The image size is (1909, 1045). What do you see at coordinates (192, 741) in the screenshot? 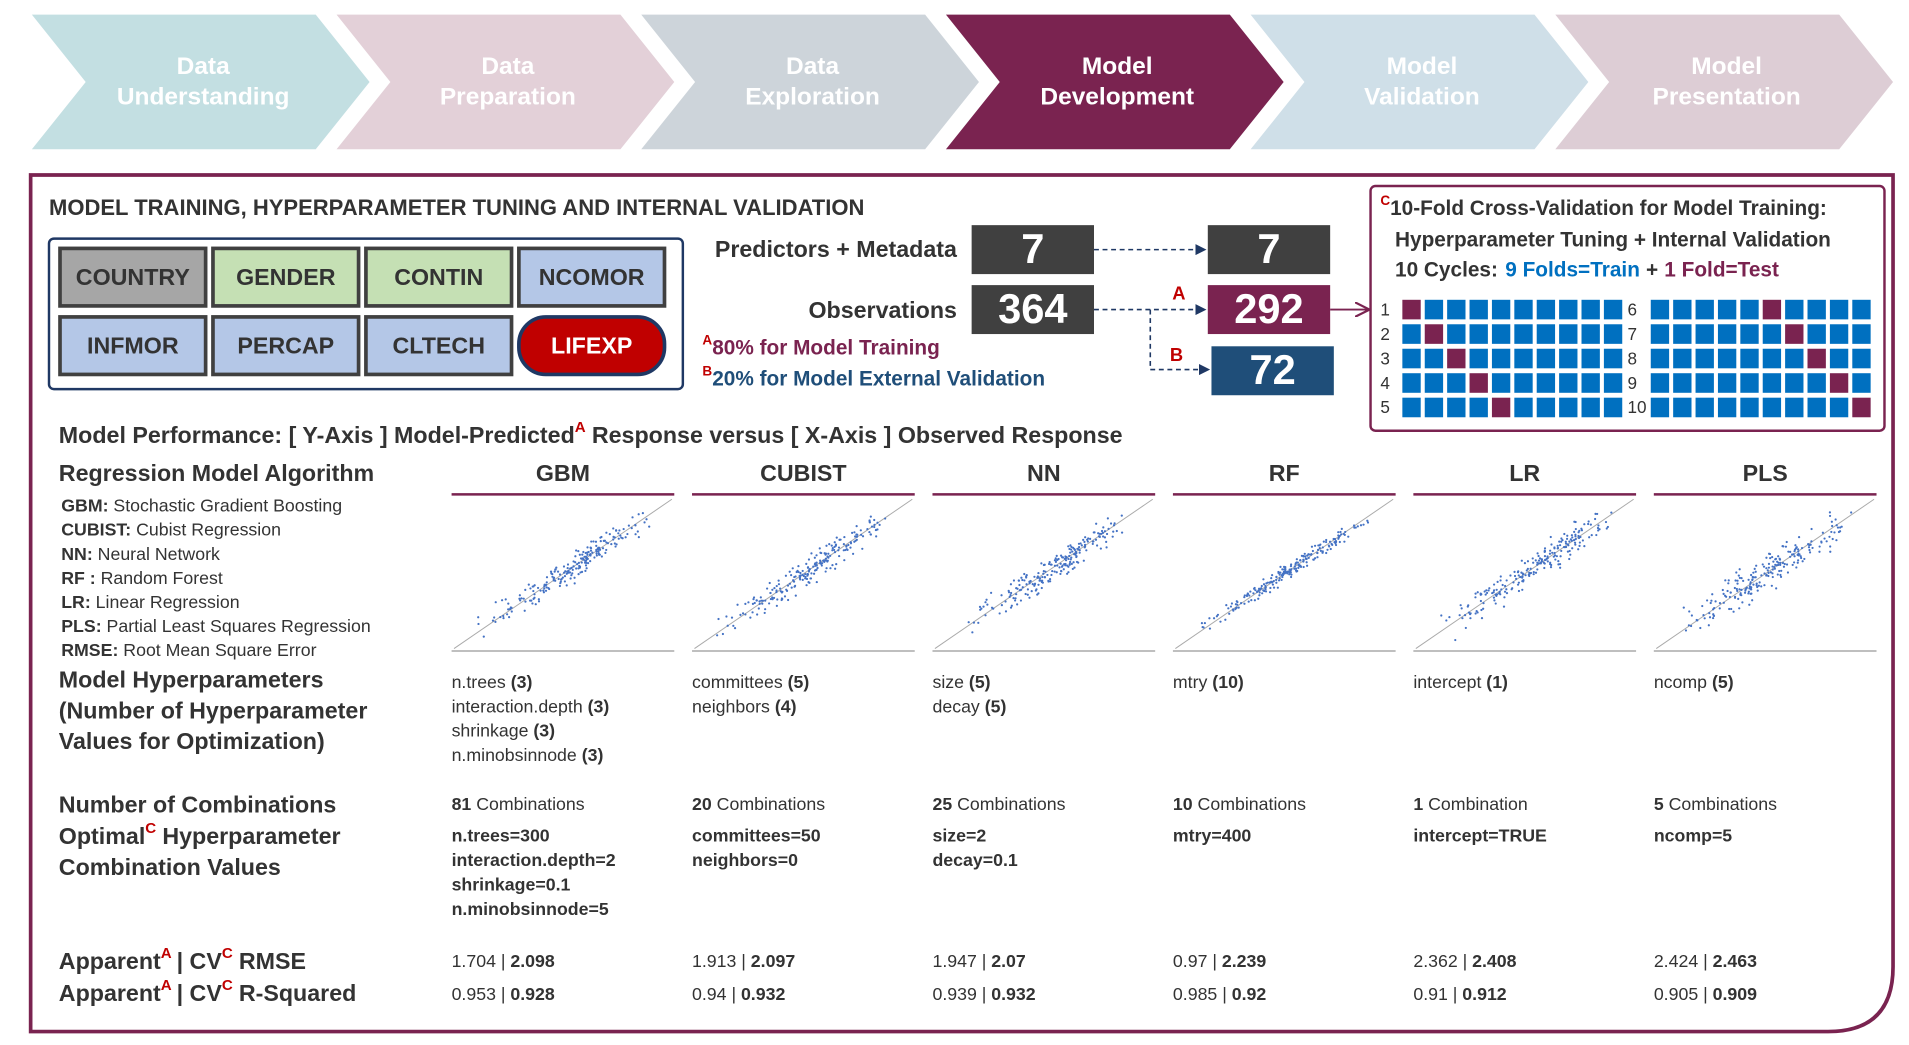
I see `row-label: Values for Optimization)` at bounding box center [192, 741].